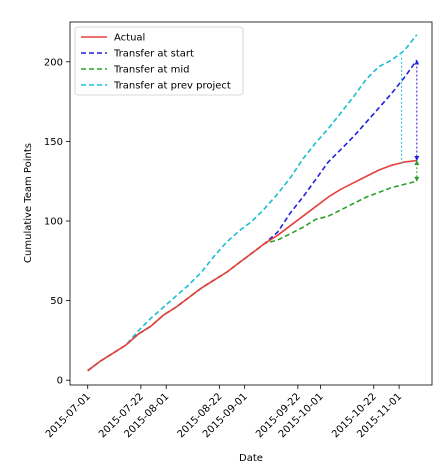  What do you see at coordinates (53, 222) in the screenshot?
I see `y-tick-label: 100` at bounding box center [53, 222].